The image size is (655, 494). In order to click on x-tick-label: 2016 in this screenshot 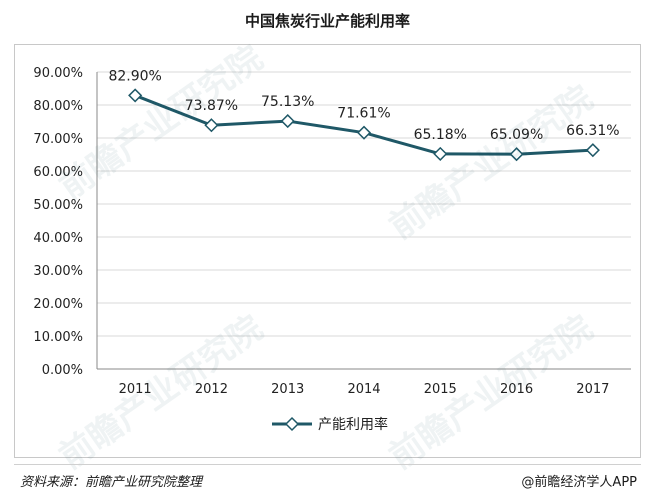, I will do `click(516, 389)`.